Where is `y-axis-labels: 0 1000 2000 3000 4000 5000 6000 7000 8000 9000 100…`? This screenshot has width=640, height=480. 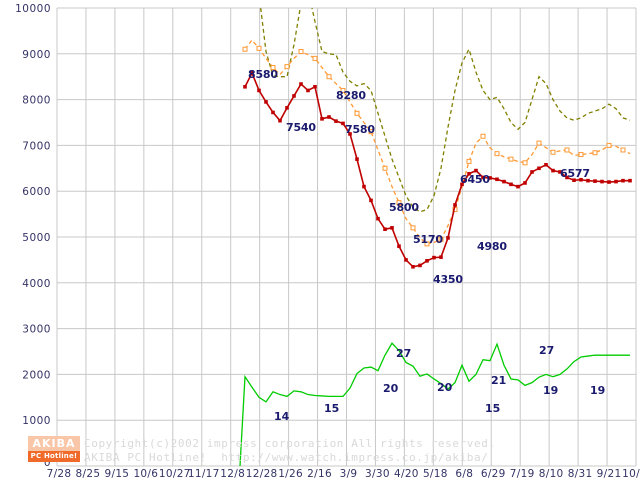 y-axis-labels: 0 1000 2000 3000 4000 5000 6000 7000 8000 9000 100… is located at coordinates (33, 236).